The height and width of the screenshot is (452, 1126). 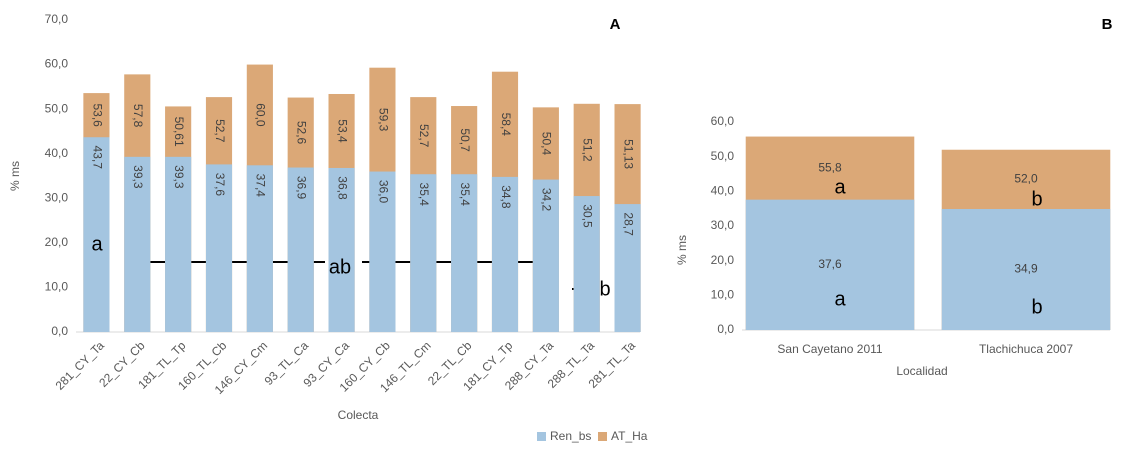 I want to click on x-axis-title: Localidad, so click(x=921, y=371).